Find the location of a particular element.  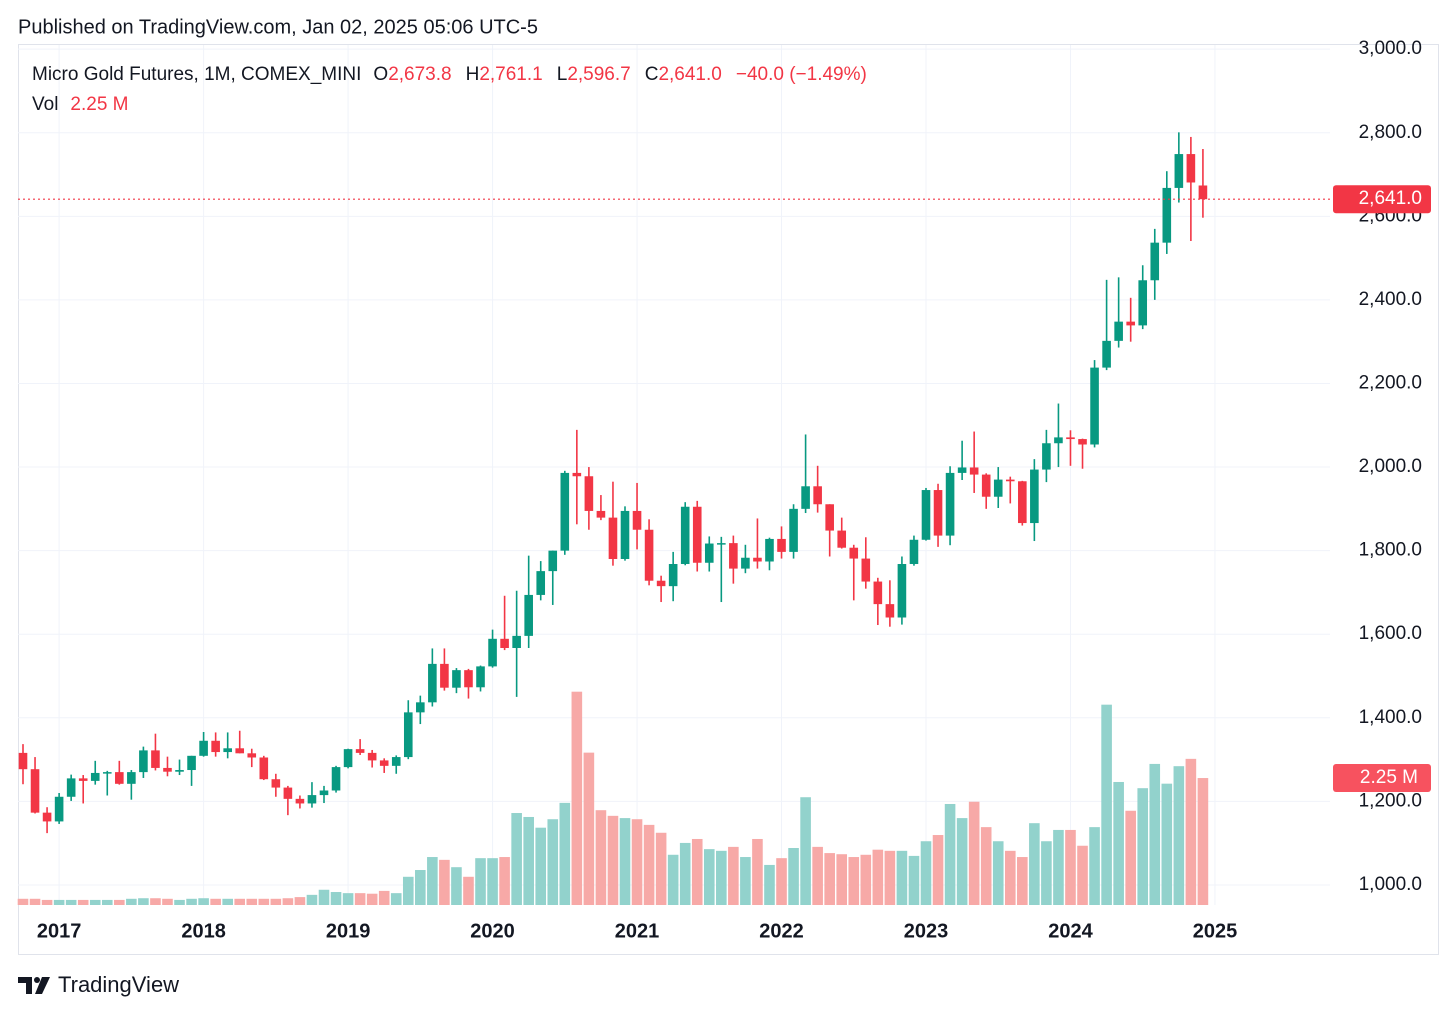

legend-key: C is located at coordinates (652, 74).